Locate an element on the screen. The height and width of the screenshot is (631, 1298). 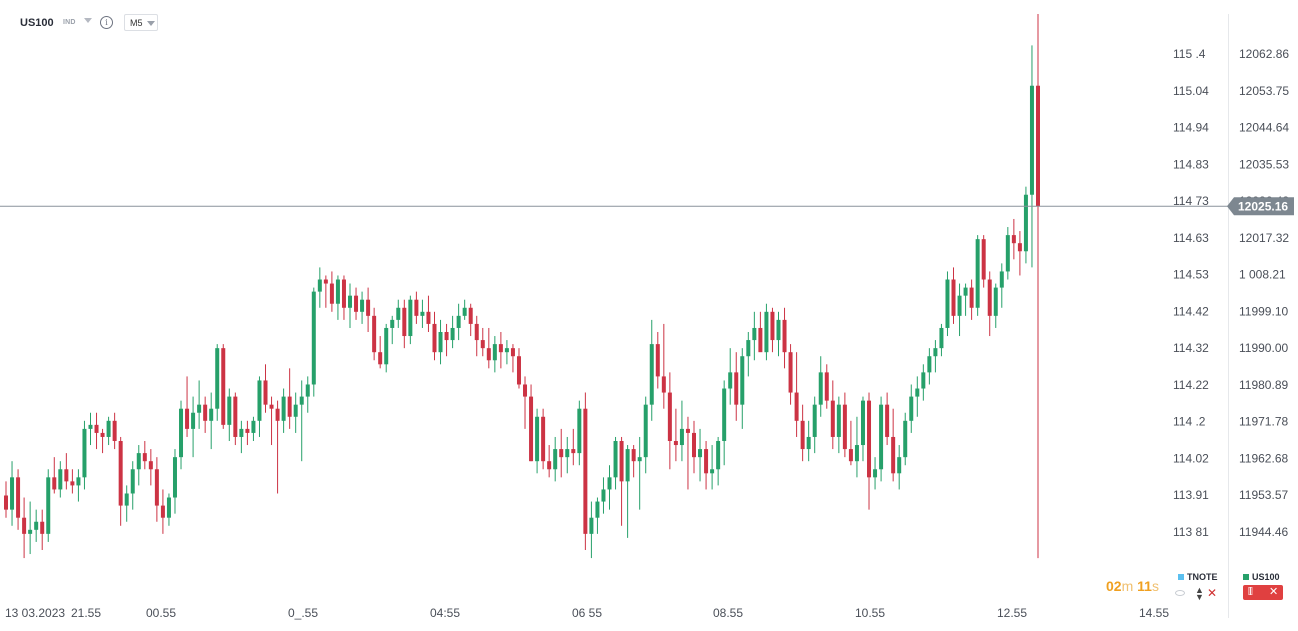
timeframe-value: M5 is located at coordinates (136, 23).